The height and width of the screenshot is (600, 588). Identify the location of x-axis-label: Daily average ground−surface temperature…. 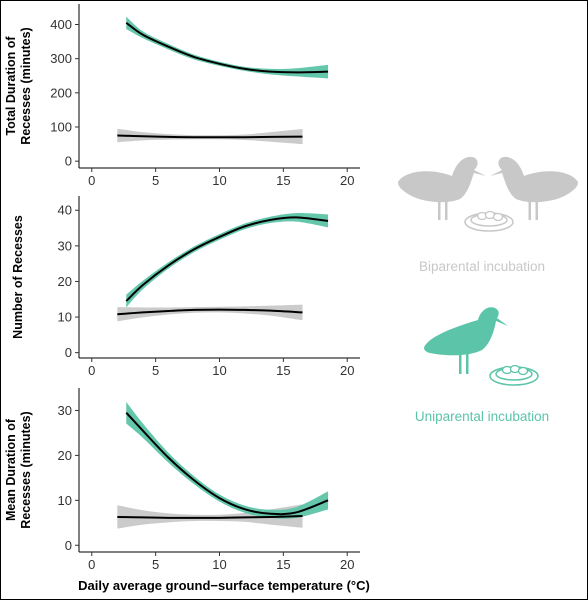
(224, 585).